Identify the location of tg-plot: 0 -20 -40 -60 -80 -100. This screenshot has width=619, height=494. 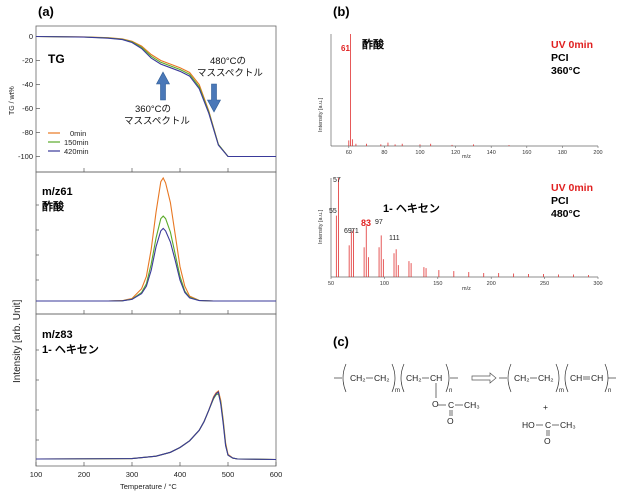
(147, 102).